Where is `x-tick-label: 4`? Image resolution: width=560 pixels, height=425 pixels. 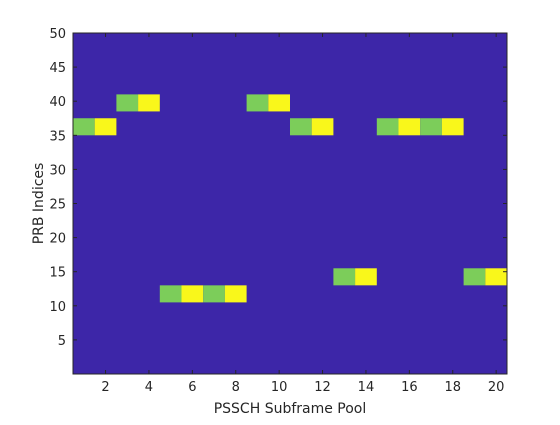
x-tick-label: 4 is located at coordinates (149, 387).